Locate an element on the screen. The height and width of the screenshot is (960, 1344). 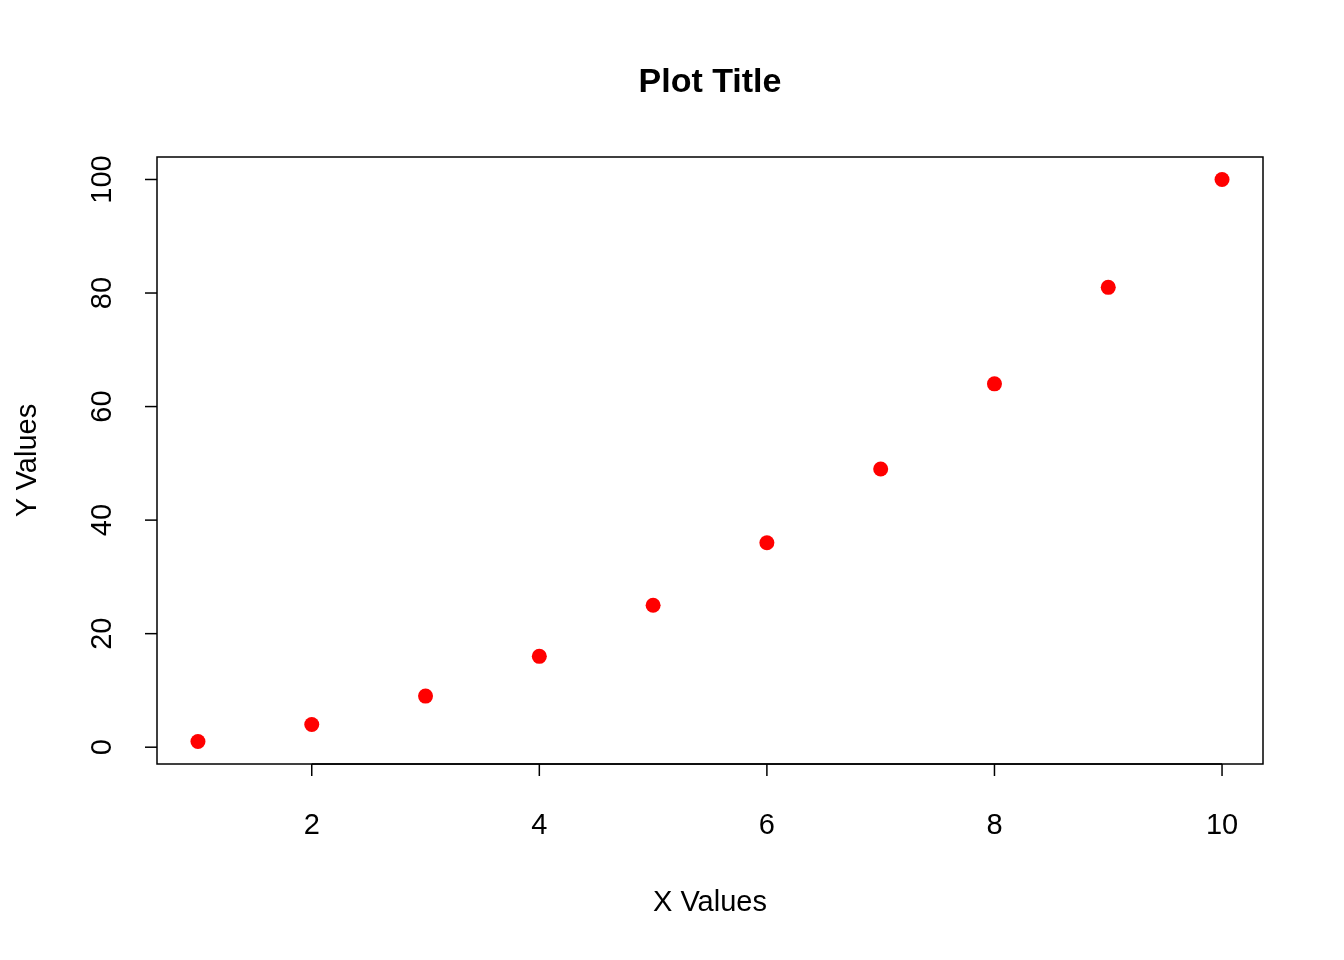
y-tick-label: 80 is located at coordinates (101, 293).